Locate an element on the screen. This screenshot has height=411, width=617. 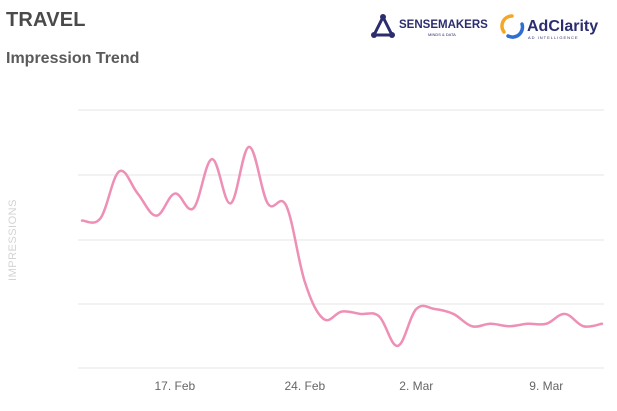
adclarity-logo: AdClarity AD INTELLIGENCE is located at coordinates (549, 27).